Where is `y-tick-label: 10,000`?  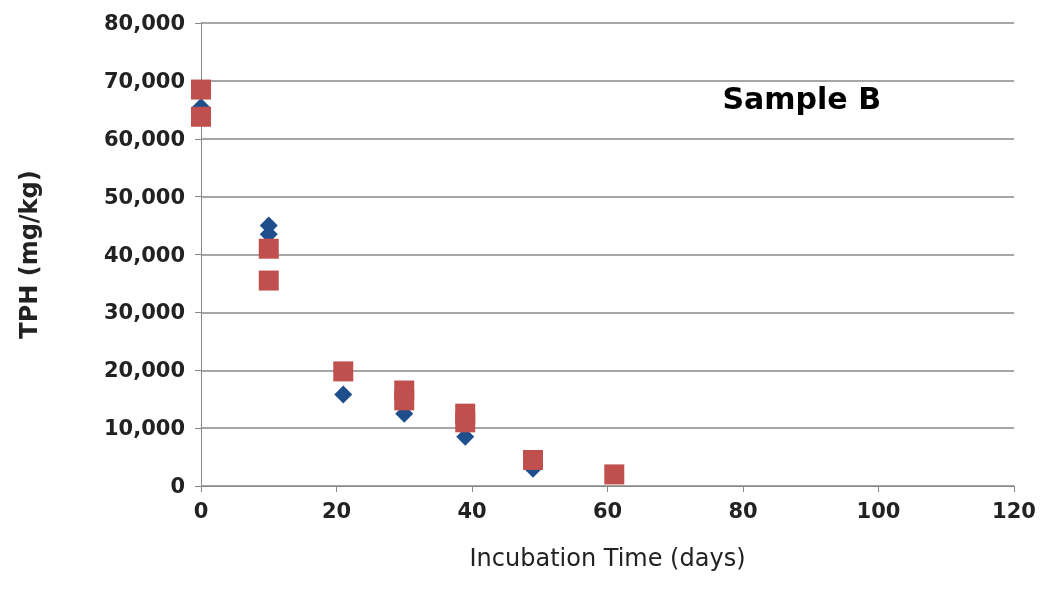
y-tick-label: 10,000 is located at coordinates (144, 428).